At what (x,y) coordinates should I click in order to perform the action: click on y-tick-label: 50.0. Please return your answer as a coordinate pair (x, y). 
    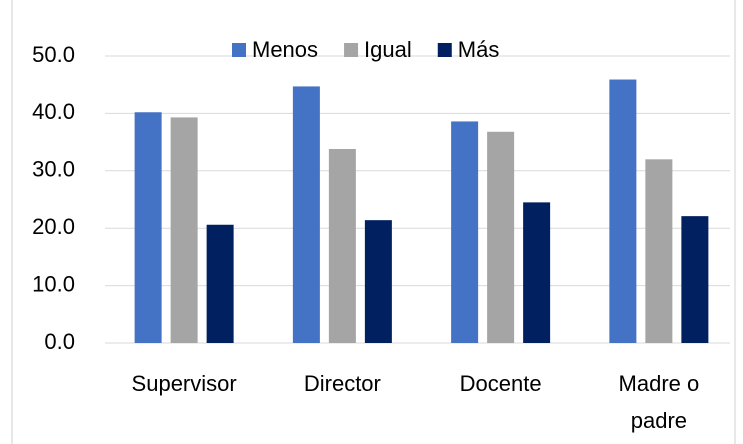
    Looking at the image, I should click on (53, 54).